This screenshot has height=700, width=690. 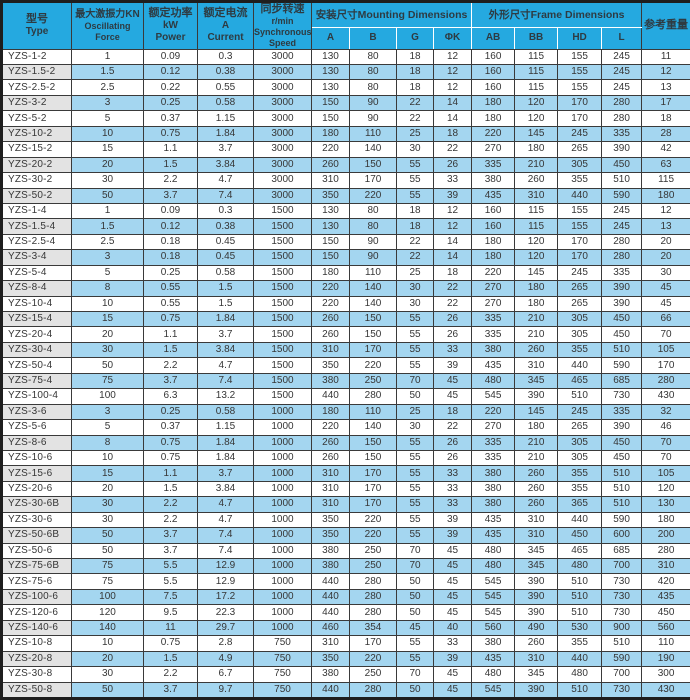 What do you see at coordinates (331, 319) in the screenshot?
I see `value-cell: 260` at bounding box center [331, 319].